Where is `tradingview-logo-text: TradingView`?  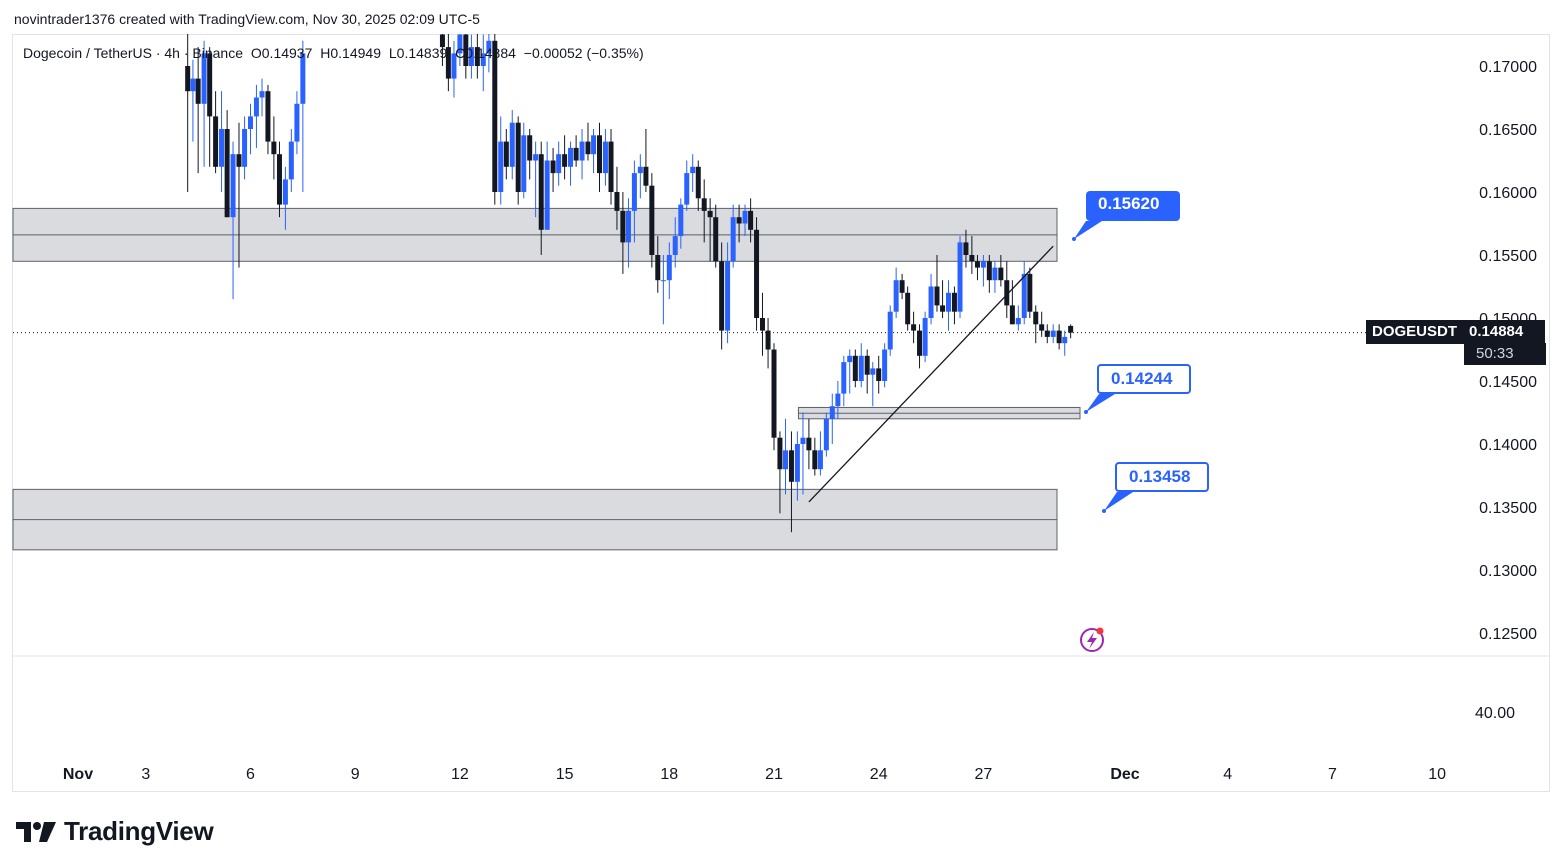 tradingview-logo-text: TradingView is located at coordinates (139, 831).